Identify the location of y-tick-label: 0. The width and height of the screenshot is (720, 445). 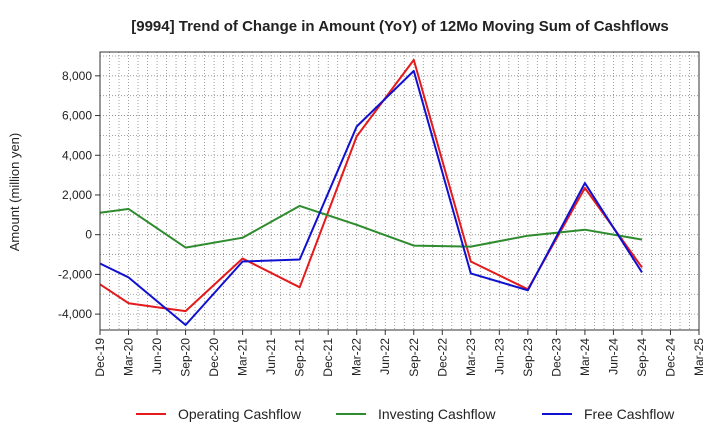
(88, 235).